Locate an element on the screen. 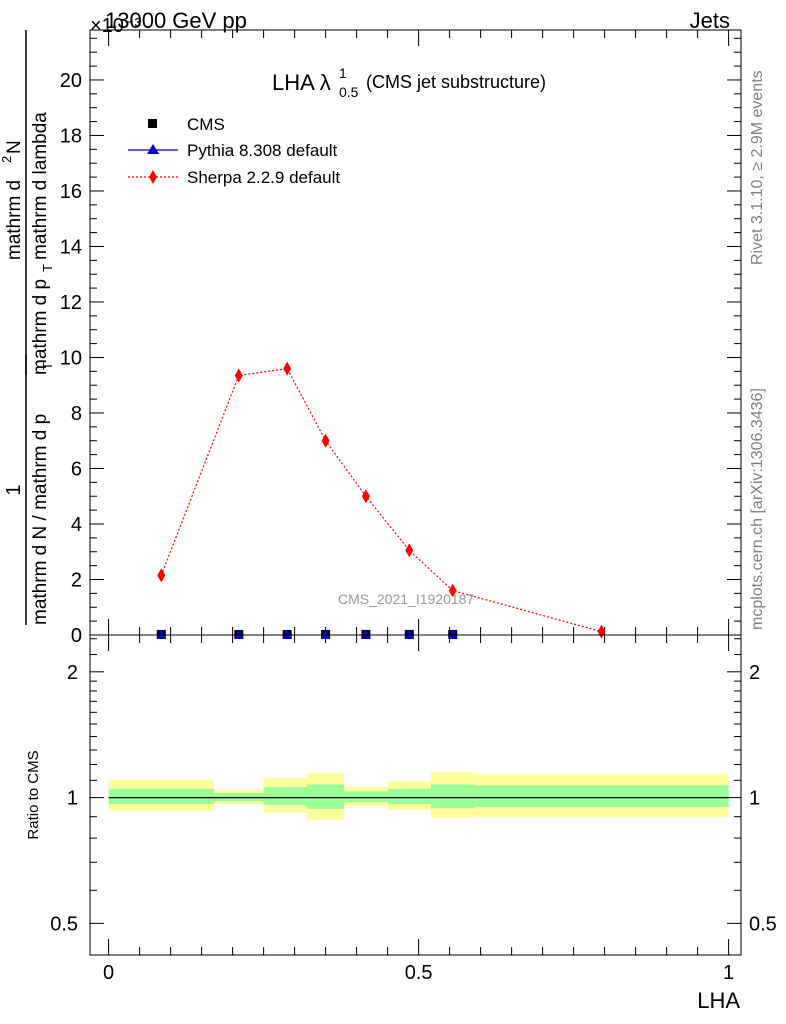  svg-text: 1 is located at coordinates (343, 73).